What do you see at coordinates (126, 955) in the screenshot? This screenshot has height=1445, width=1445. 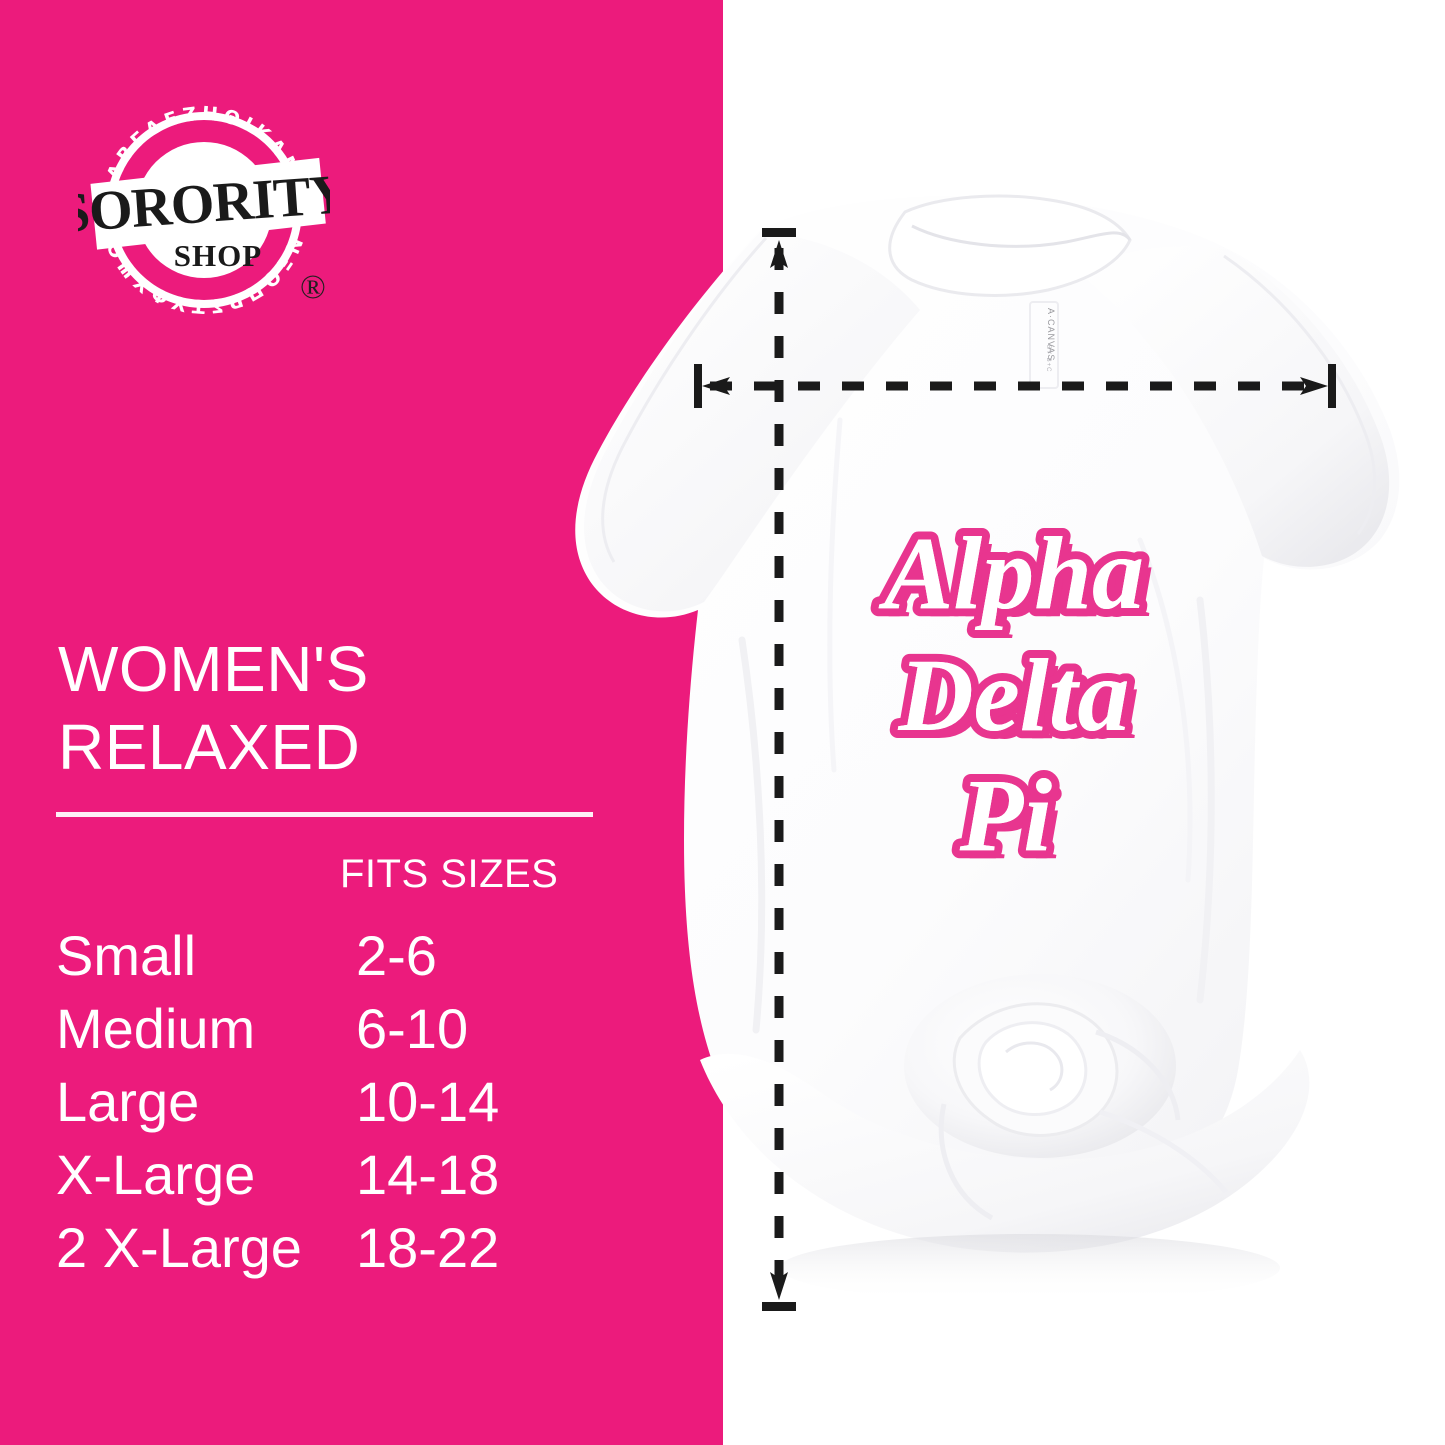 I see `size-name: Small` at bounding box center [126, 955].